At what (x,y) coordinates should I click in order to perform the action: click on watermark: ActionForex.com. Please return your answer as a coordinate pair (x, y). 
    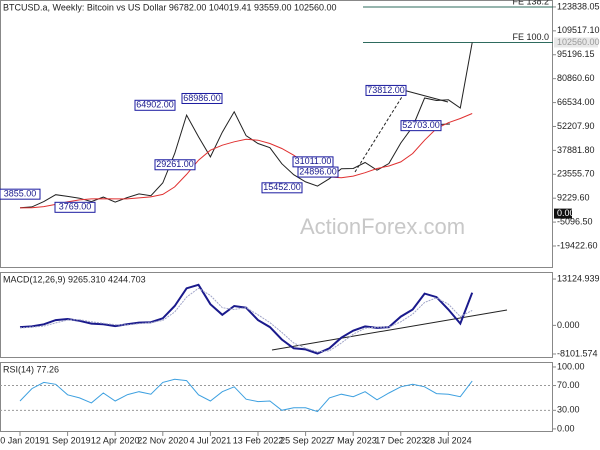
    Looking at the image, I should click on (382, 226).